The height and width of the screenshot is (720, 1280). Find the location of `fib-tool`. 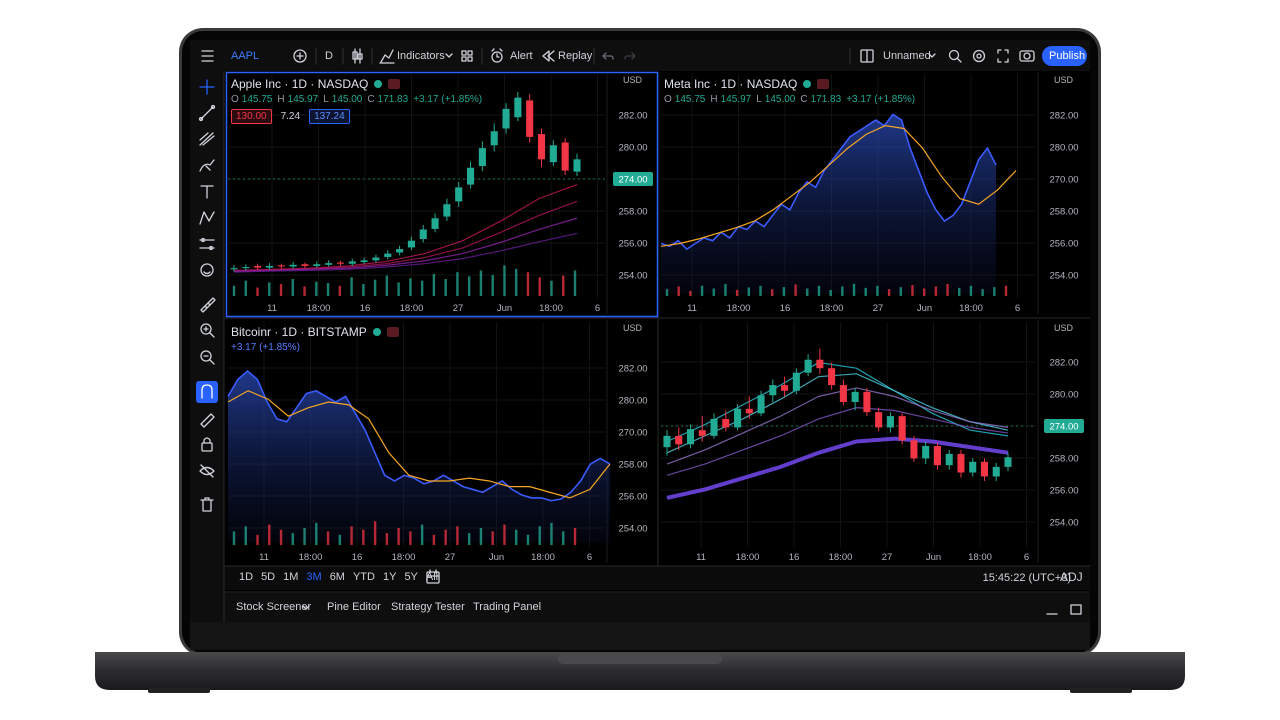

fib-tool is located at coordinates (207, 139).